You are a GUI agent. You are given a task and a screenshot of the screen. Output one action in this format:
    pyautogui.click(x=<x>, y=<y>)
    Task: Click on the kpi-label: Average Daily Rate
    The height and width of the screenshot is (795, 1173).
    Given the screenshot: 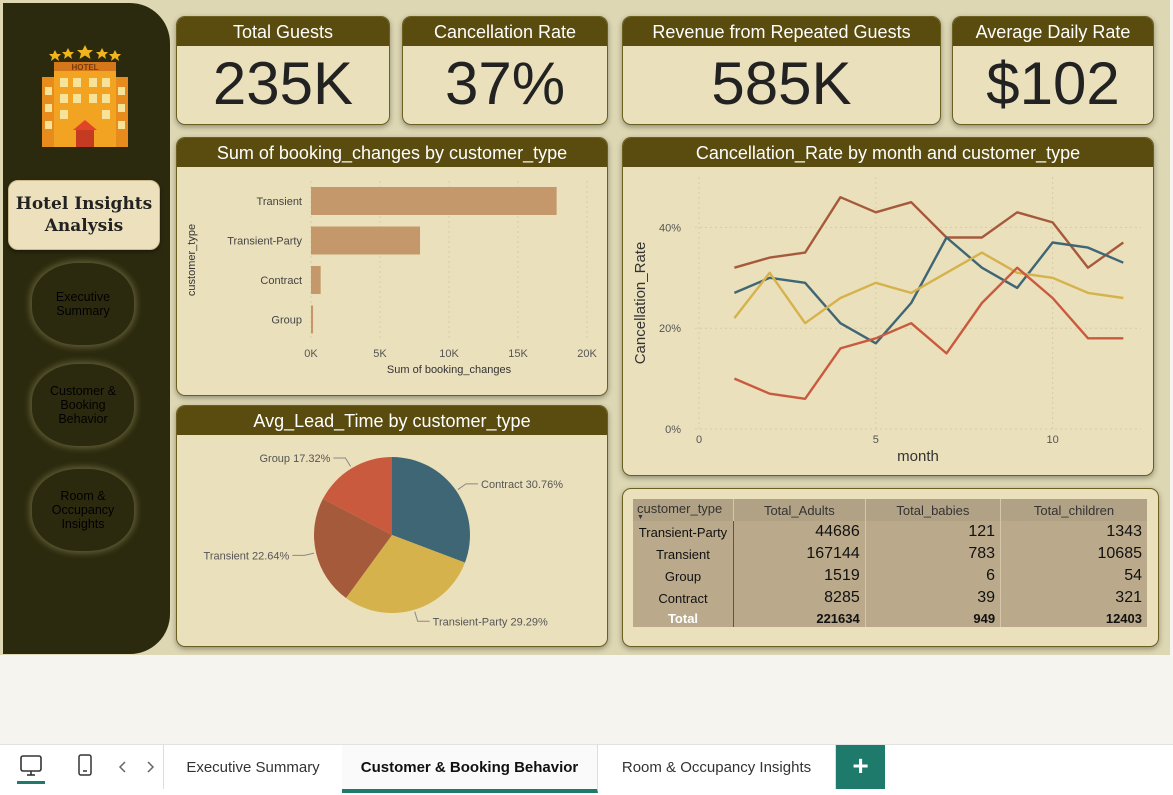 What is the action you would take?
    pyautogui.click(x=1053, y=31)
    